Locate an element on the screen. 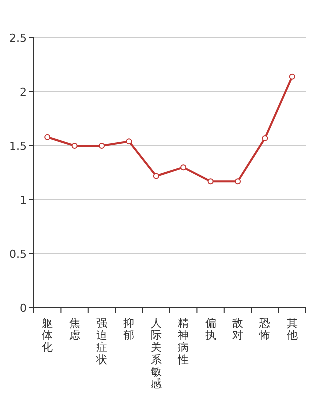  x-tick-label: 焦虑 is located at coordinates (74, 329).